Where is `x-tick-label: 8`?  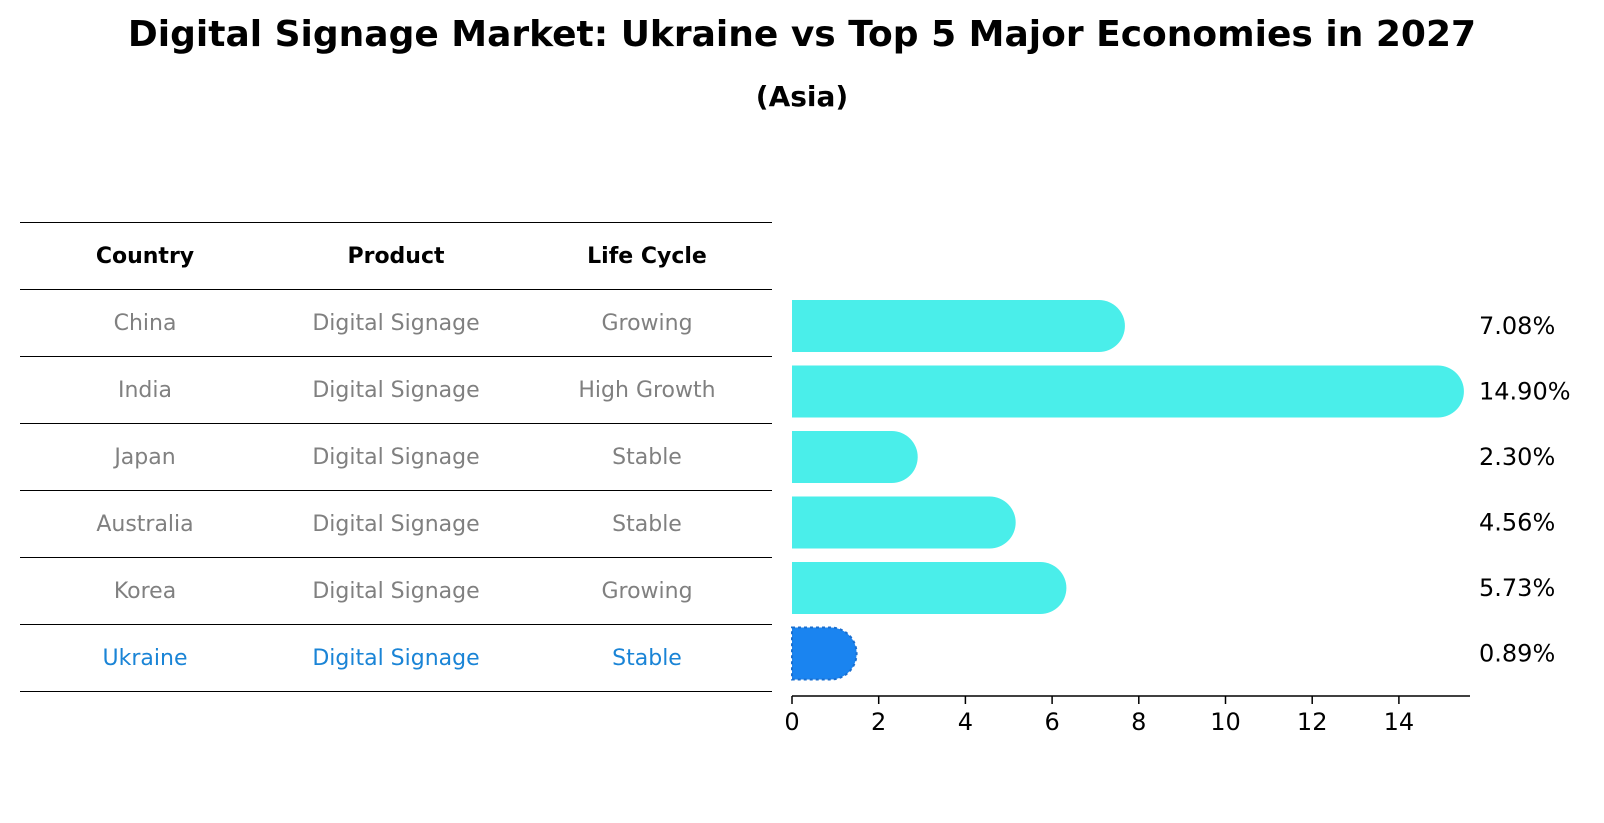 x-tick-label: 8 is located at coordinates (1138, 722).